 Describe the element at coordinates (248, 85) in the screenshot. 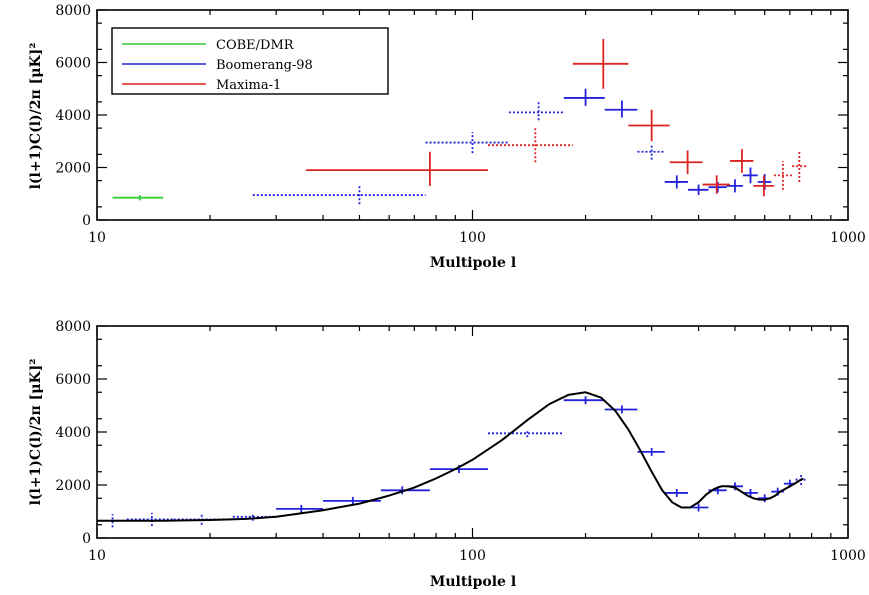

I see `legend-label-maxima: Maxima-1` at that location.